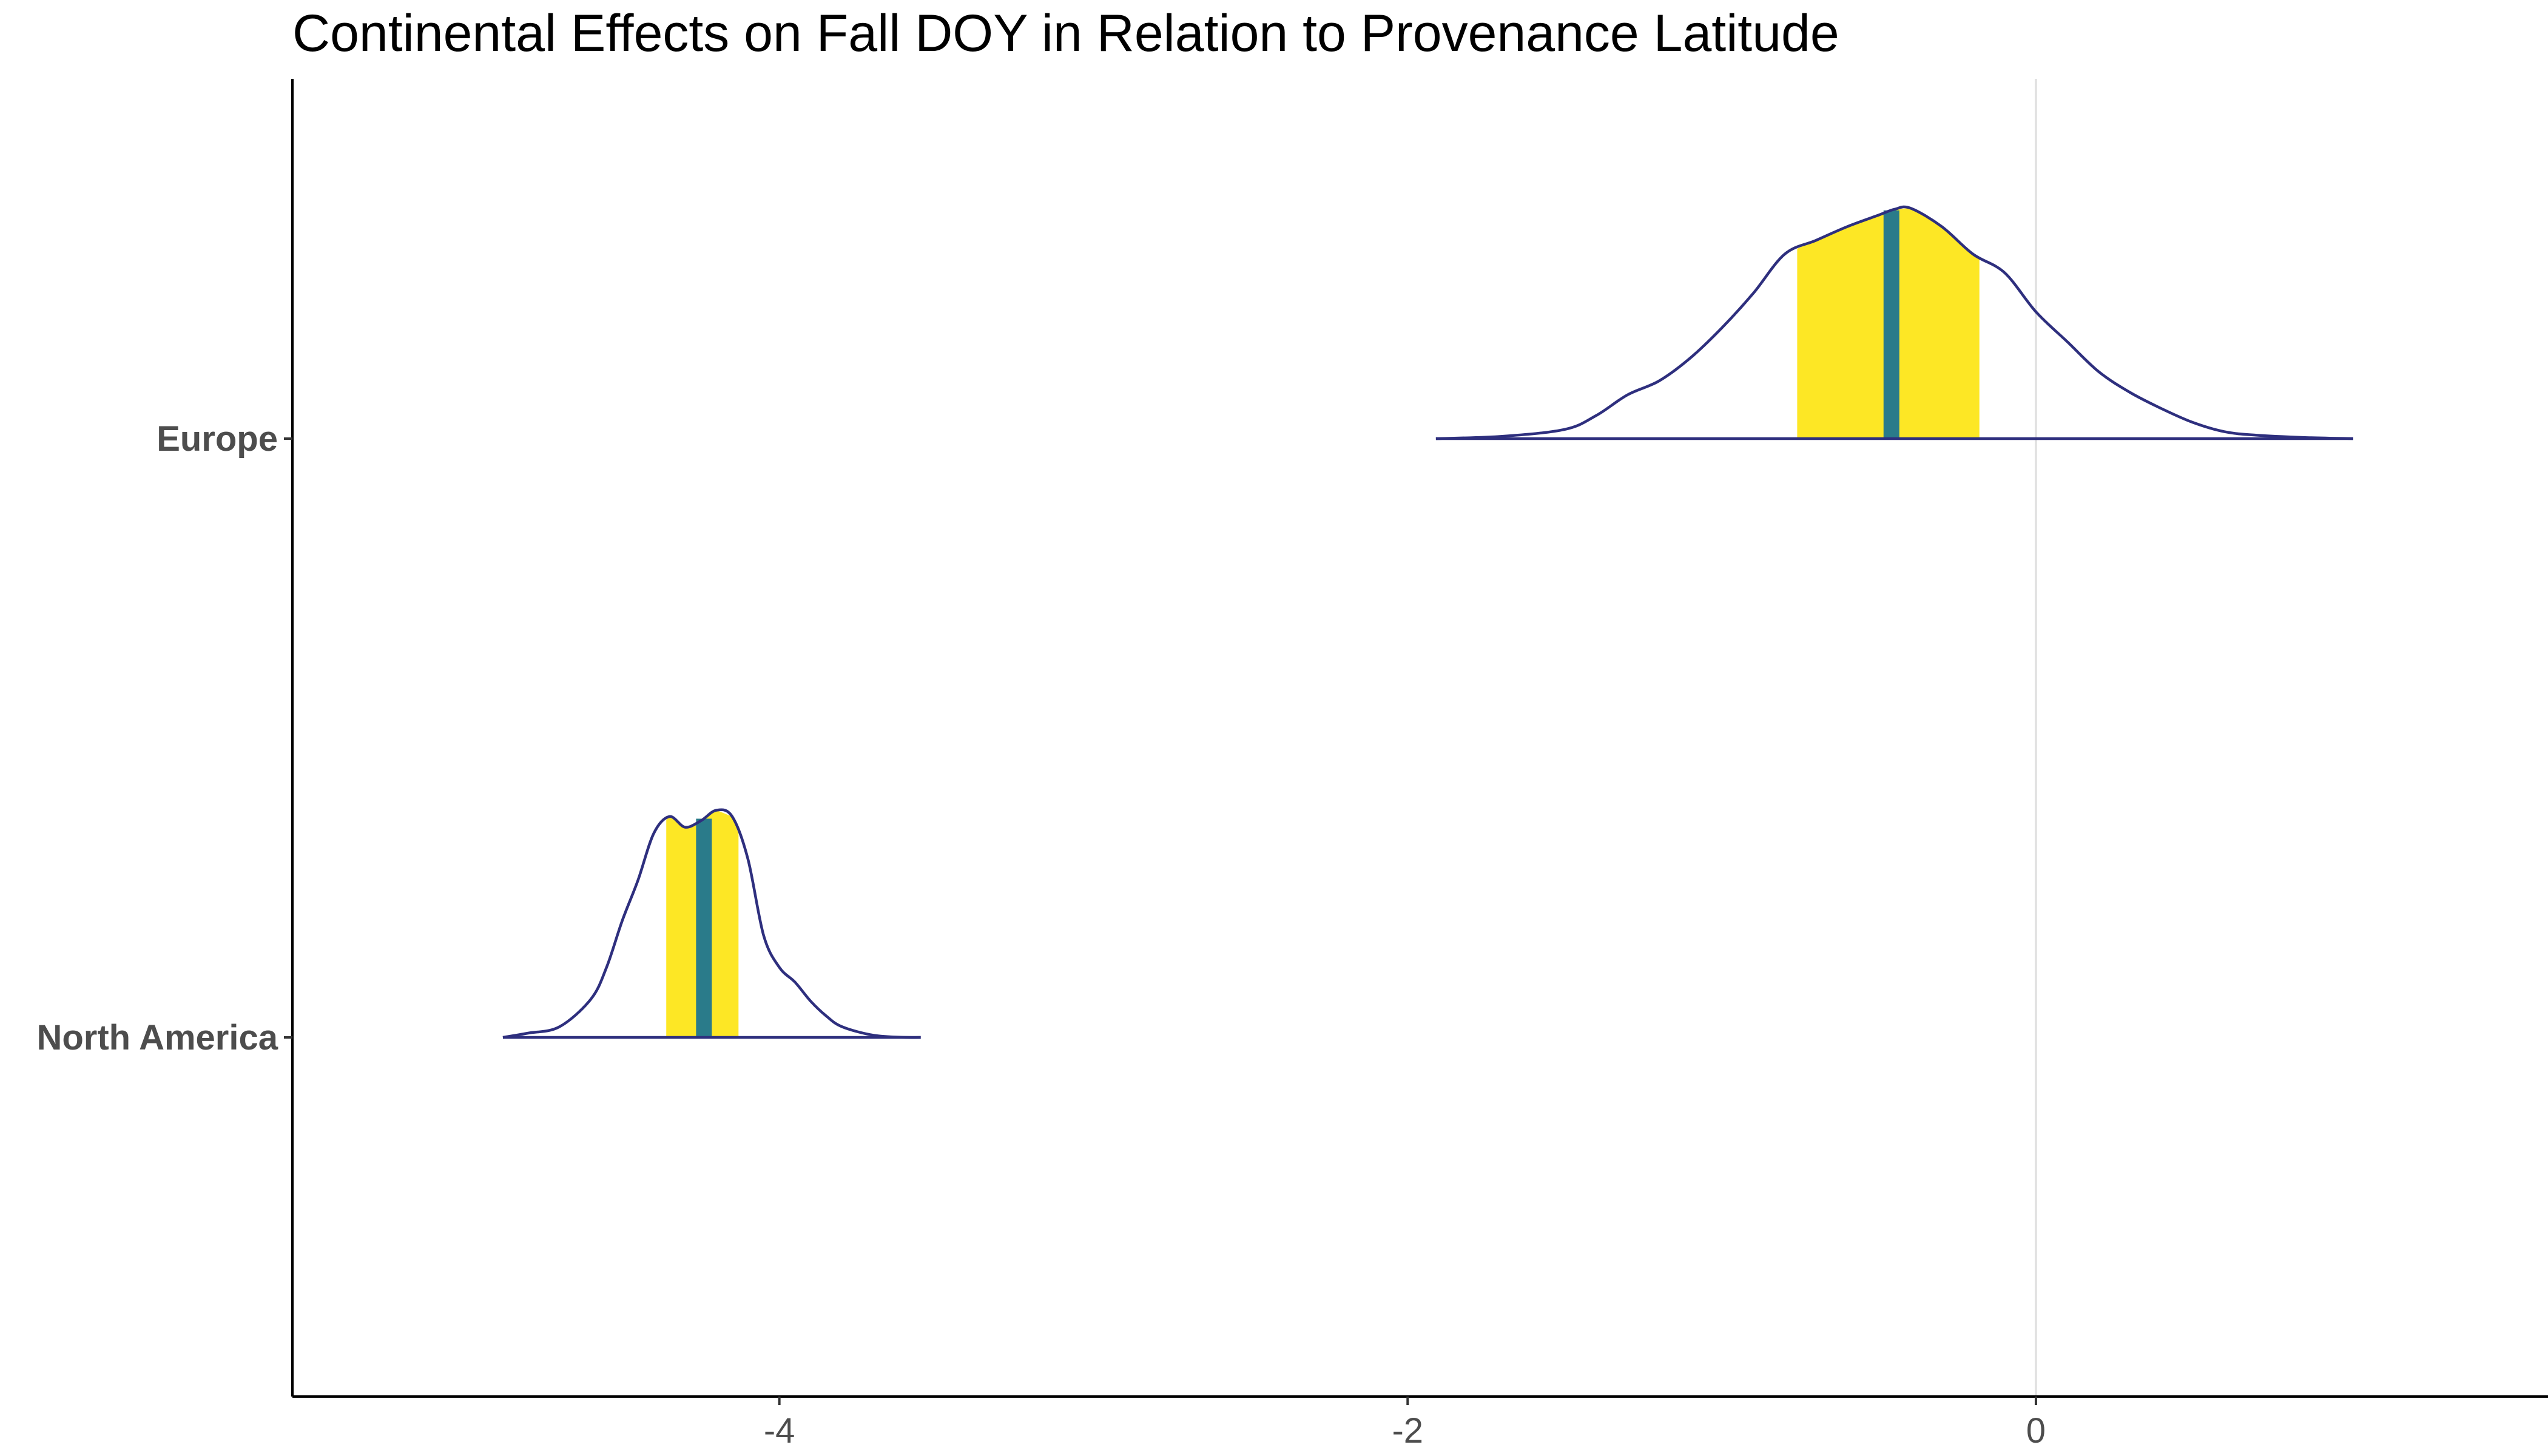 The width and height of the screenshot is (2548, 1456). What do you see at coordinates (779, 1431) in the screenshot?
I see `x-tick-label: -4` at bounding box center [779, 1431].